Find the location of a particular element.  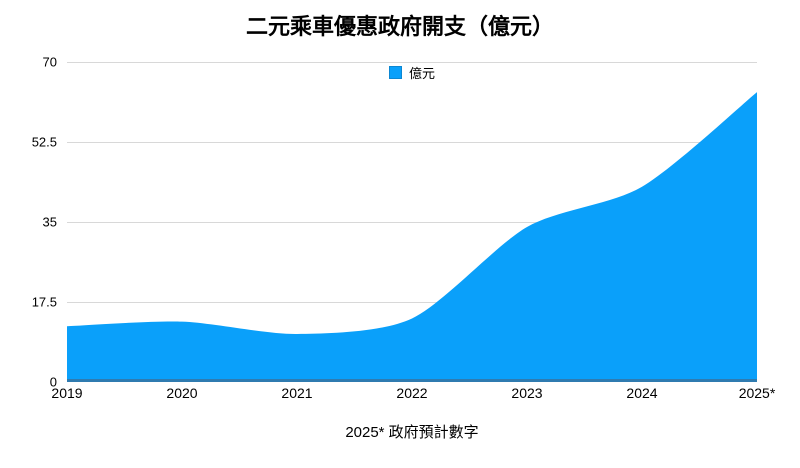

x-tick-label: 2025* is located at coordinates (757, 393).